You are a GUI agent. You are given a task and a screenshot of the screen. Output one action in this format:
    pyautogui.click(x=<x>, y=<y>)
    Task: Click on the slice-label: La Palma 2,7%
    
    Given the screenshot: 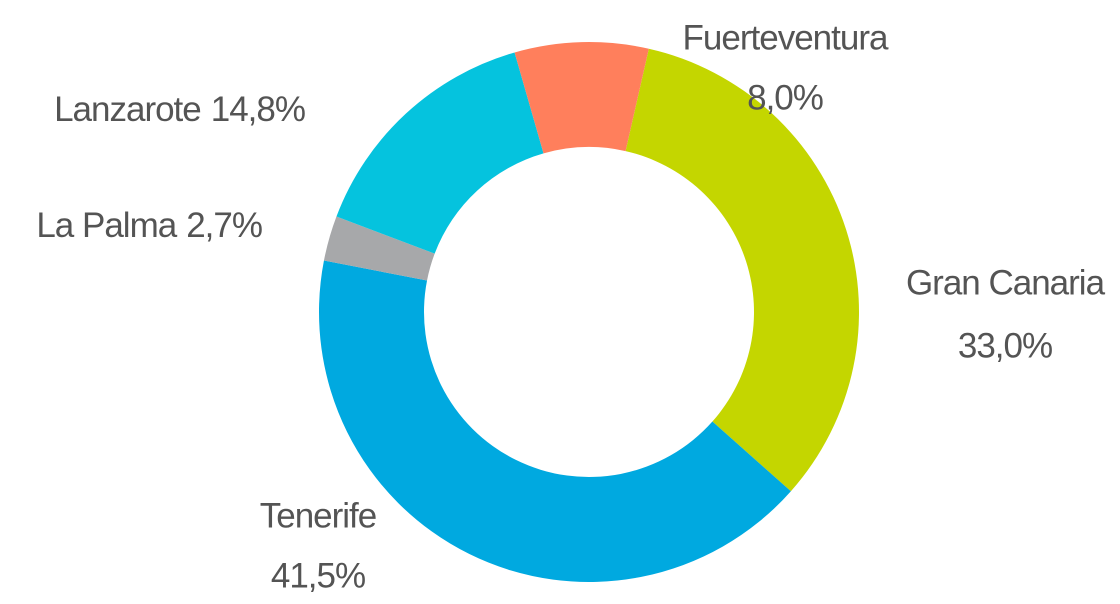 What is the action you would take?
    pyautogui.click(x=149, y=225)
    